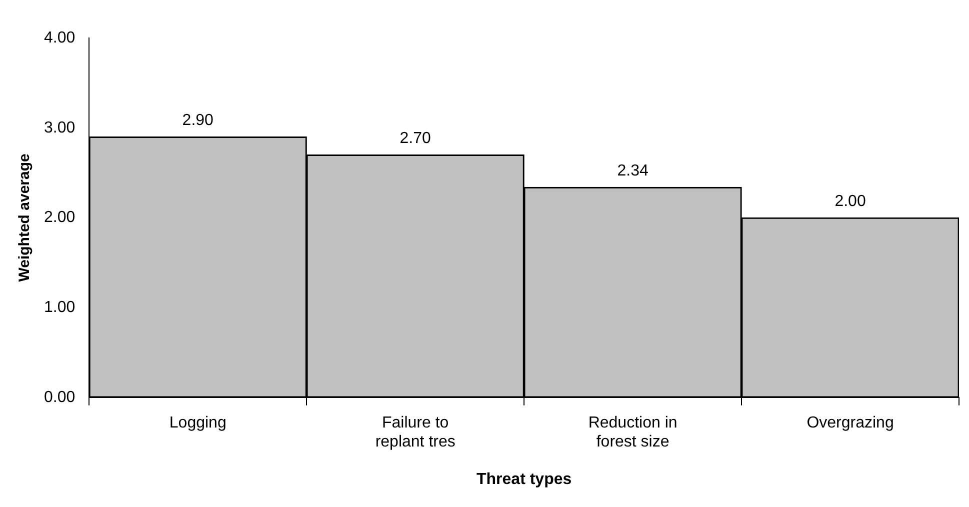 The height and width of the screenshot is (507, 969). What do you see at coordinates (850, 423) in the screenshot?
I see `x-tick-label: Overgrazing` at bounding box center [850, 423].